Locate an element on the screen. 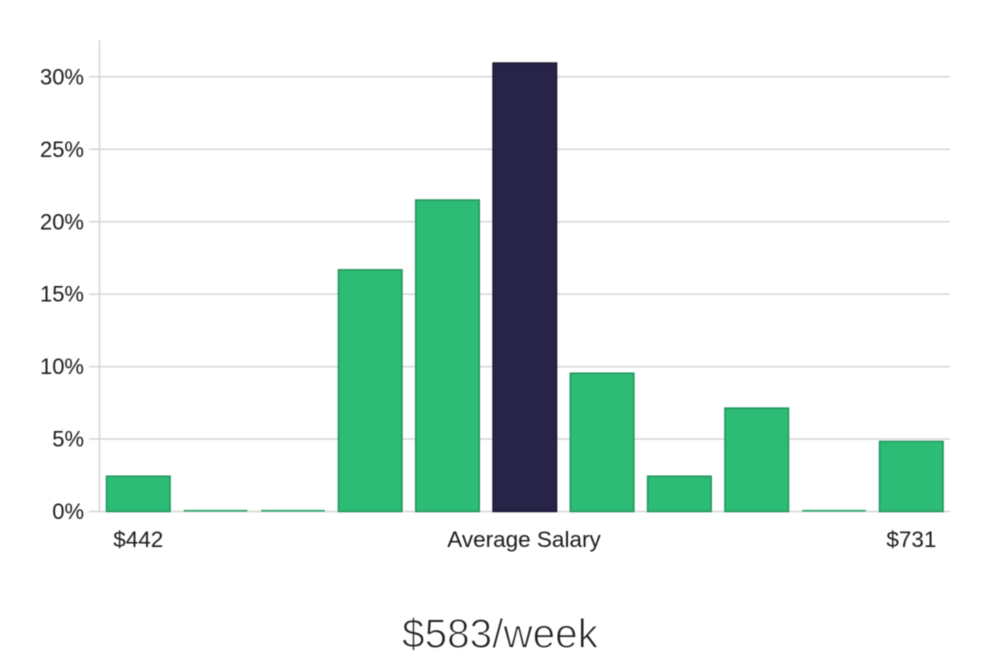 This screenshot has width=1000, height=660. svg-text: 10% is located at coordinates (62, 366).